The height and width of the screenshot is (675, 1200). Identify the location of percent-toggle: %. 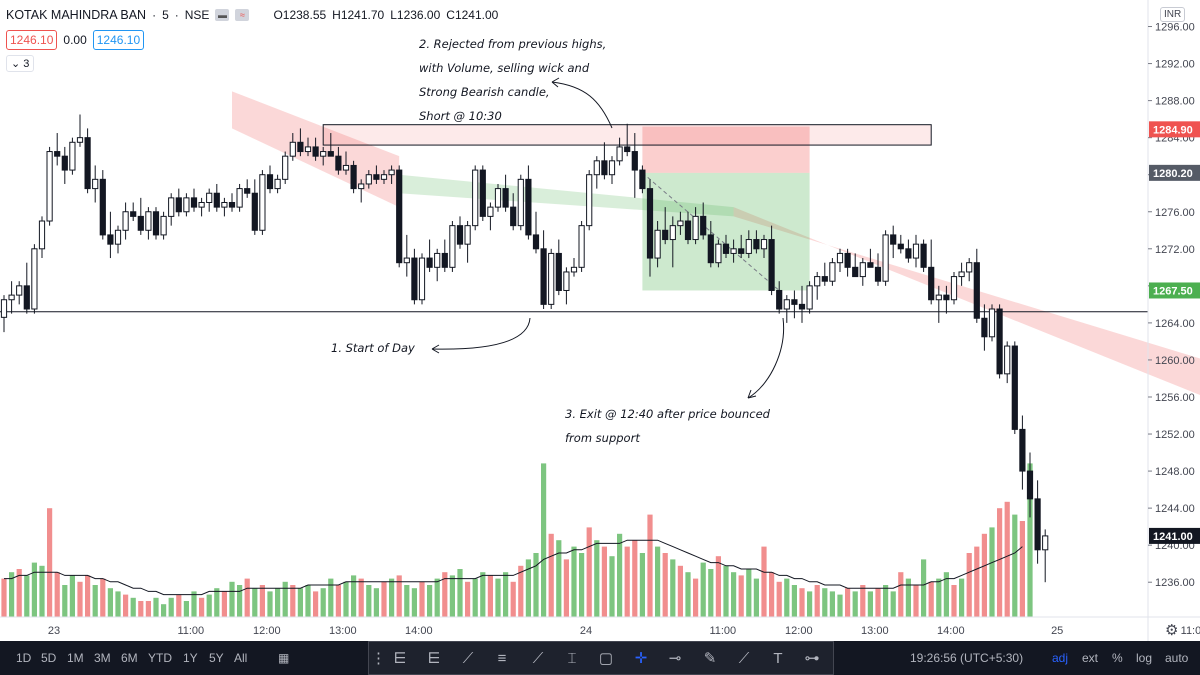
(1117, 658).